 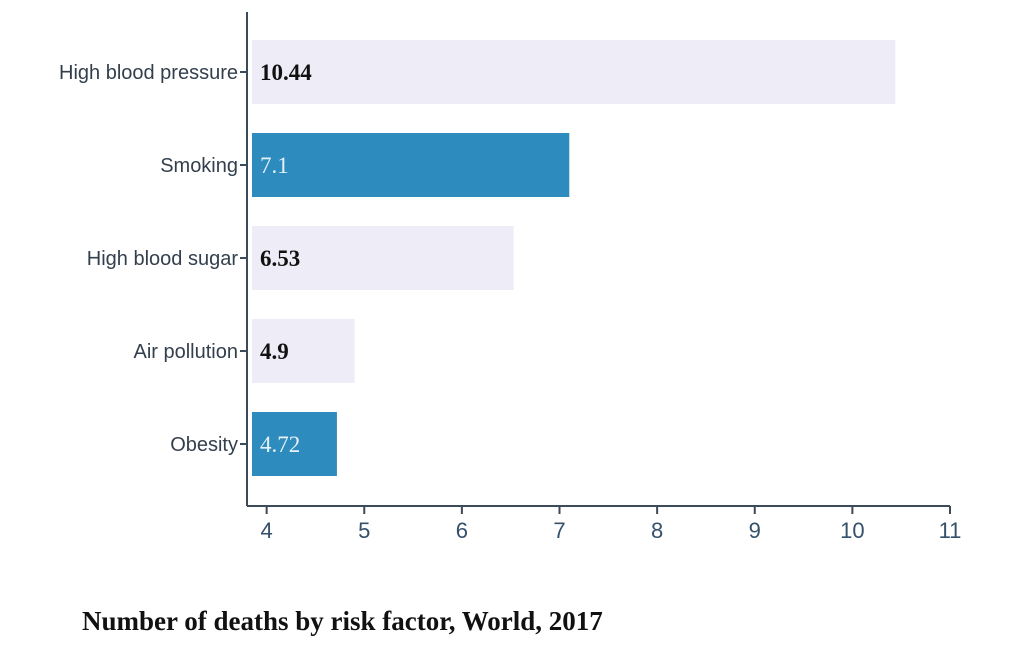 I want to click on value-label: 4.9, so click(x=274, y=351).